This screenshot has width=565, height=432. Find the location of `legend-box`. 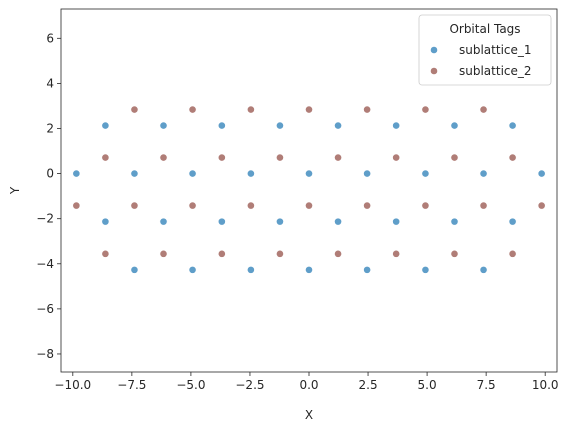

legend-box is located at coordinates (485, 50).